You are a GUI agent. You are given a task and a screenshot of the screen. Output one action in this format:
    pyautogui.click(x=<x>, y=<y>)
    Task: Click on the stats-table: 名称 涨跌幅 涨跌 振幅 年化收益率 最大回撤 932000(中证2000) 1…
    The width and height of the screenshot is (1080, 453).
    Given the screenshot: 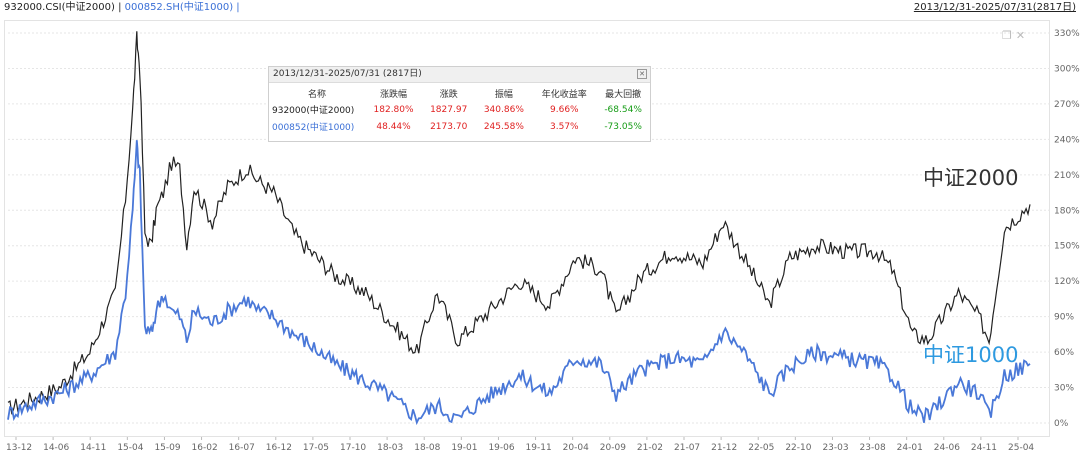 What is the action you would take?
    pyautogui.click(x=459, y=110)
    